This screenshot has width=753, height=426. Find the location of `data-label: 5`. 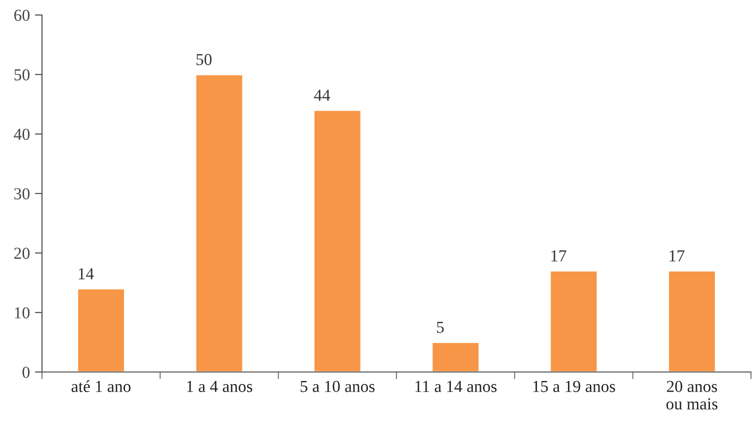

data-label: 5 is located at coordinates (440, 327).